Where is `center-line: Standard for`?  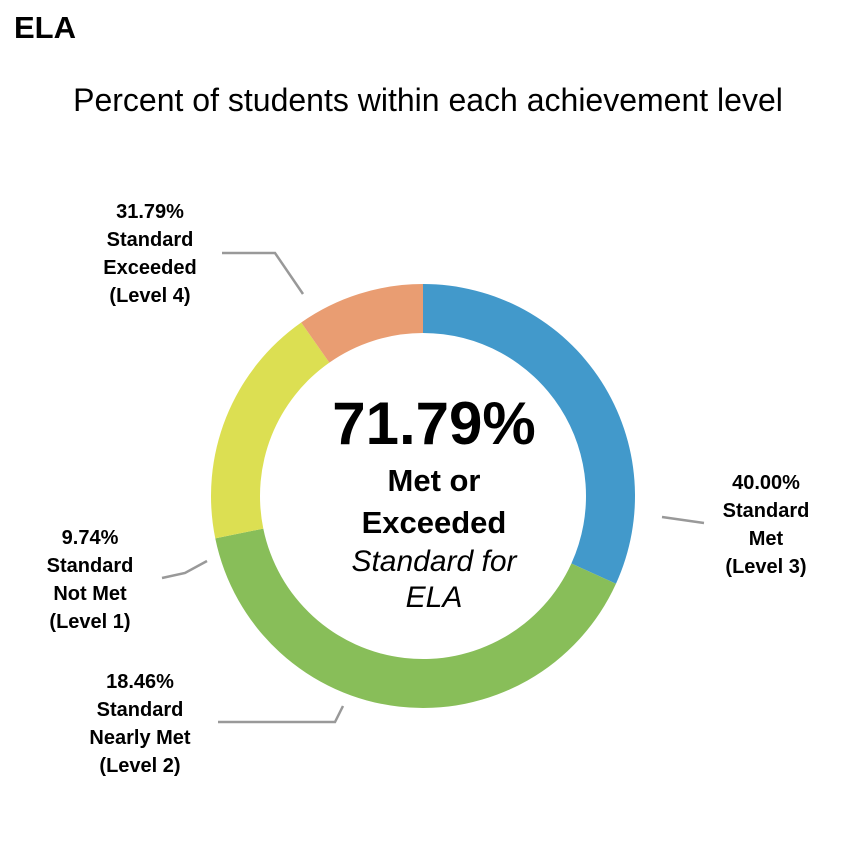 center-line: Standard for is located at coordinates (434, 561).